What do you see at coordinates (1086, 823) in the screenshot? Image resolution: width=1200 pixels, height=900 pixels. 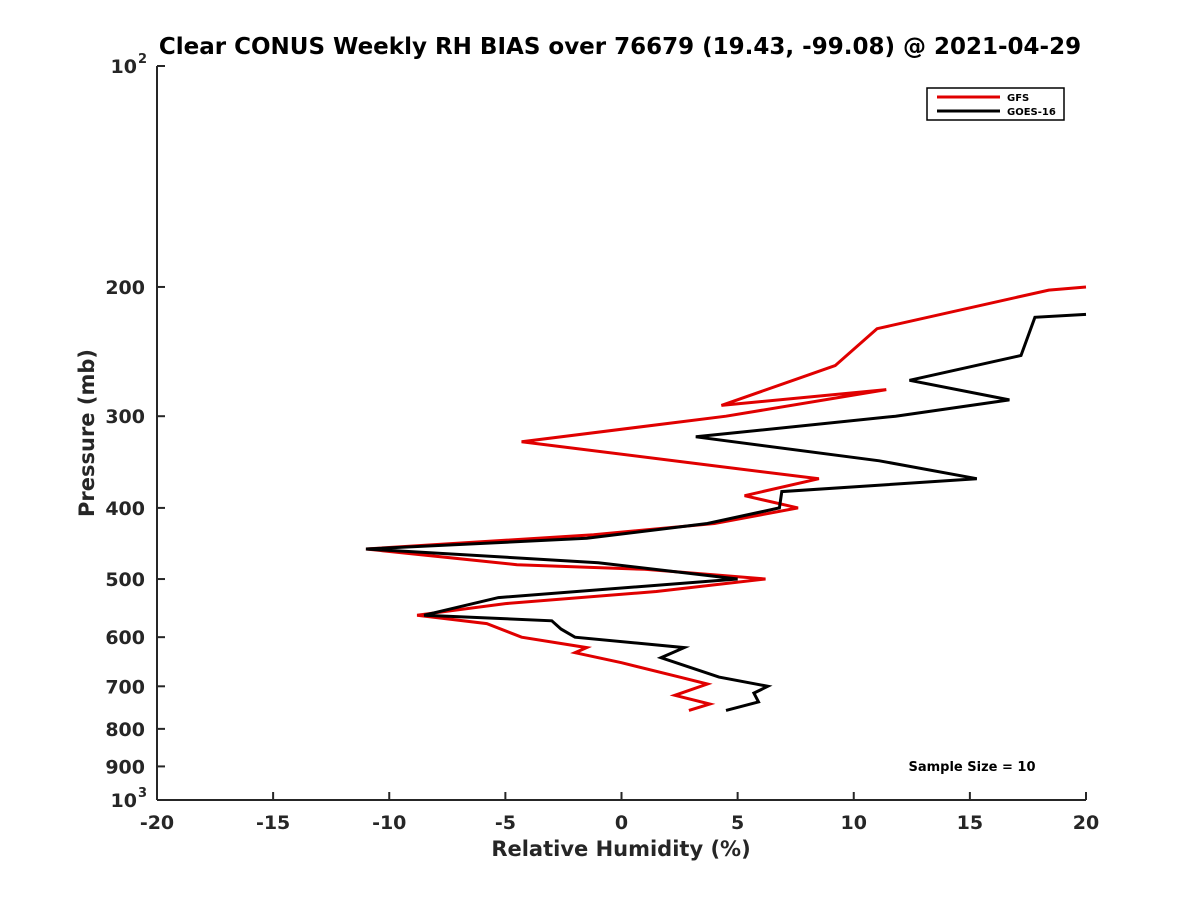 I see `x-tick-label: 20` at bounding box center [1086, 823].